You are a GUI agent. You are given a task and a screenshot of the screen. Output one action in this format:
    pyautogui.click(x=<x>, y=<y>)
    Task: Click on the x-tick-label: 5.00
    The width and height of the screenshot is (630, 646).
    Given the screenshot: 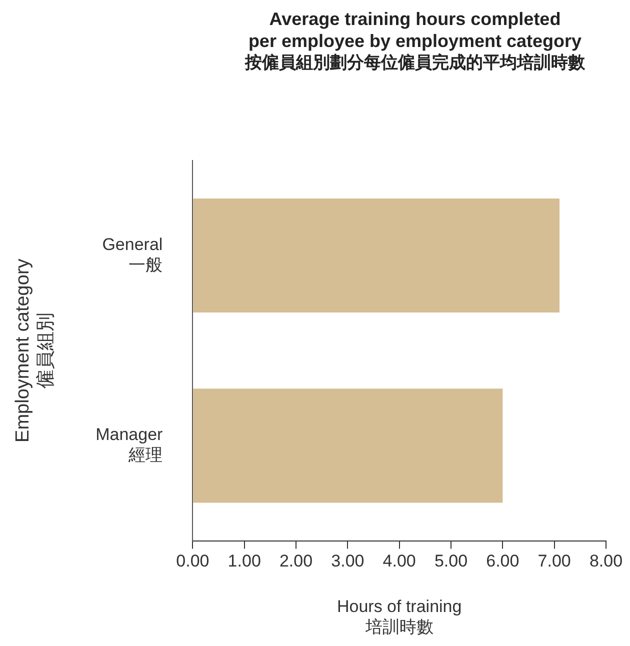 What is the action you would take?
    pyautogui.click(x=451, y=561)
    